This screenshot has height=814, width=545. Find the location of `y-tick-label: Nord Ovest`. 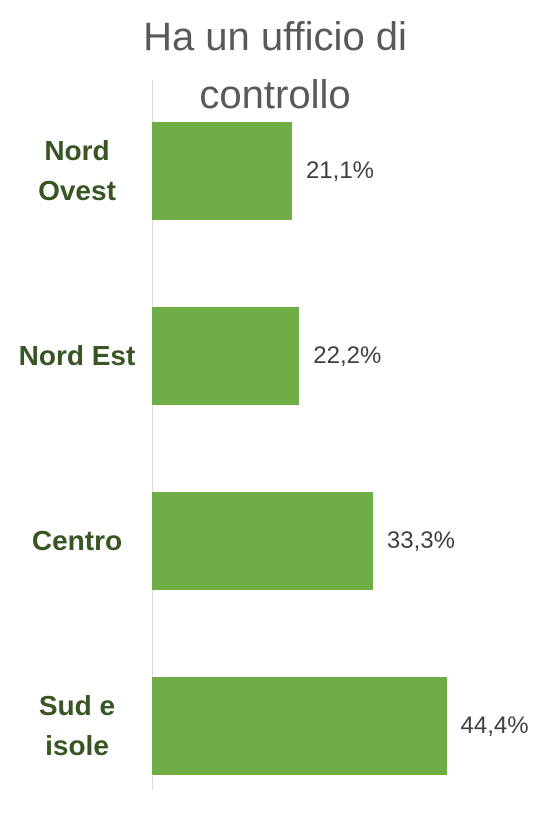

y-tick-label: Nord Ovest is located at coordinates (77, 170).